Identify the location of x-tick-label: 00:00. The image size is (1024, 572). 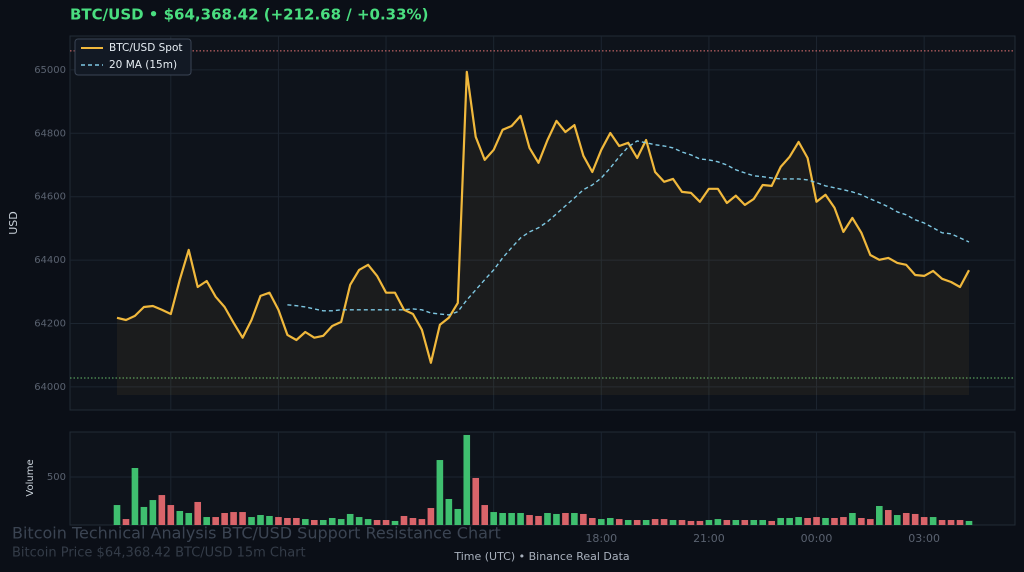
(817, 538).